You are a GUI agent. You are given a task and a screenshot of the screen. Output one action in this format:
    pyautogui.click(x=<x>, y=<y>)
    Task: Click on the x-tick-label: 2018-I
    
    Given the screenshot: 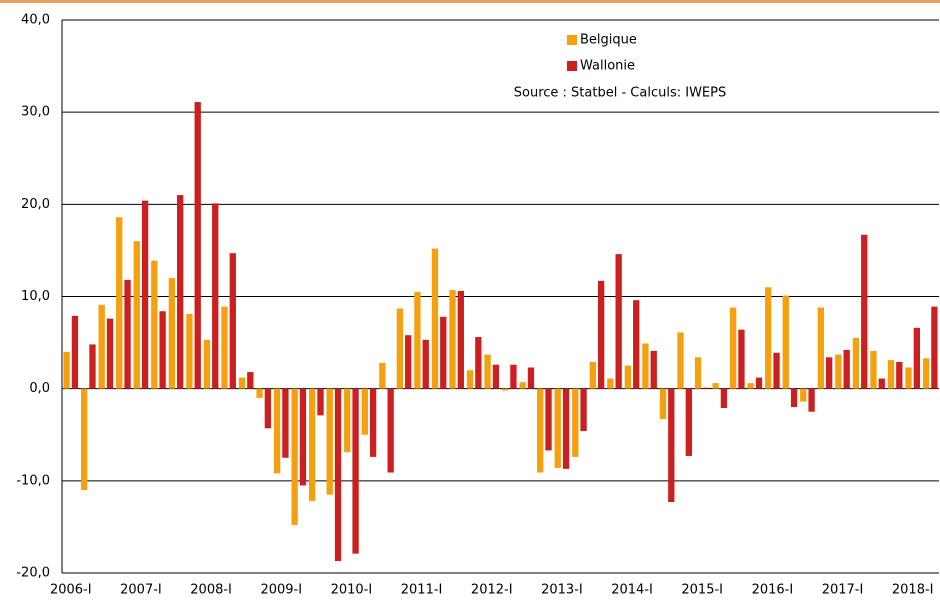 What is the action you would take?
    pyautogui.click(x=913, y=590)
    